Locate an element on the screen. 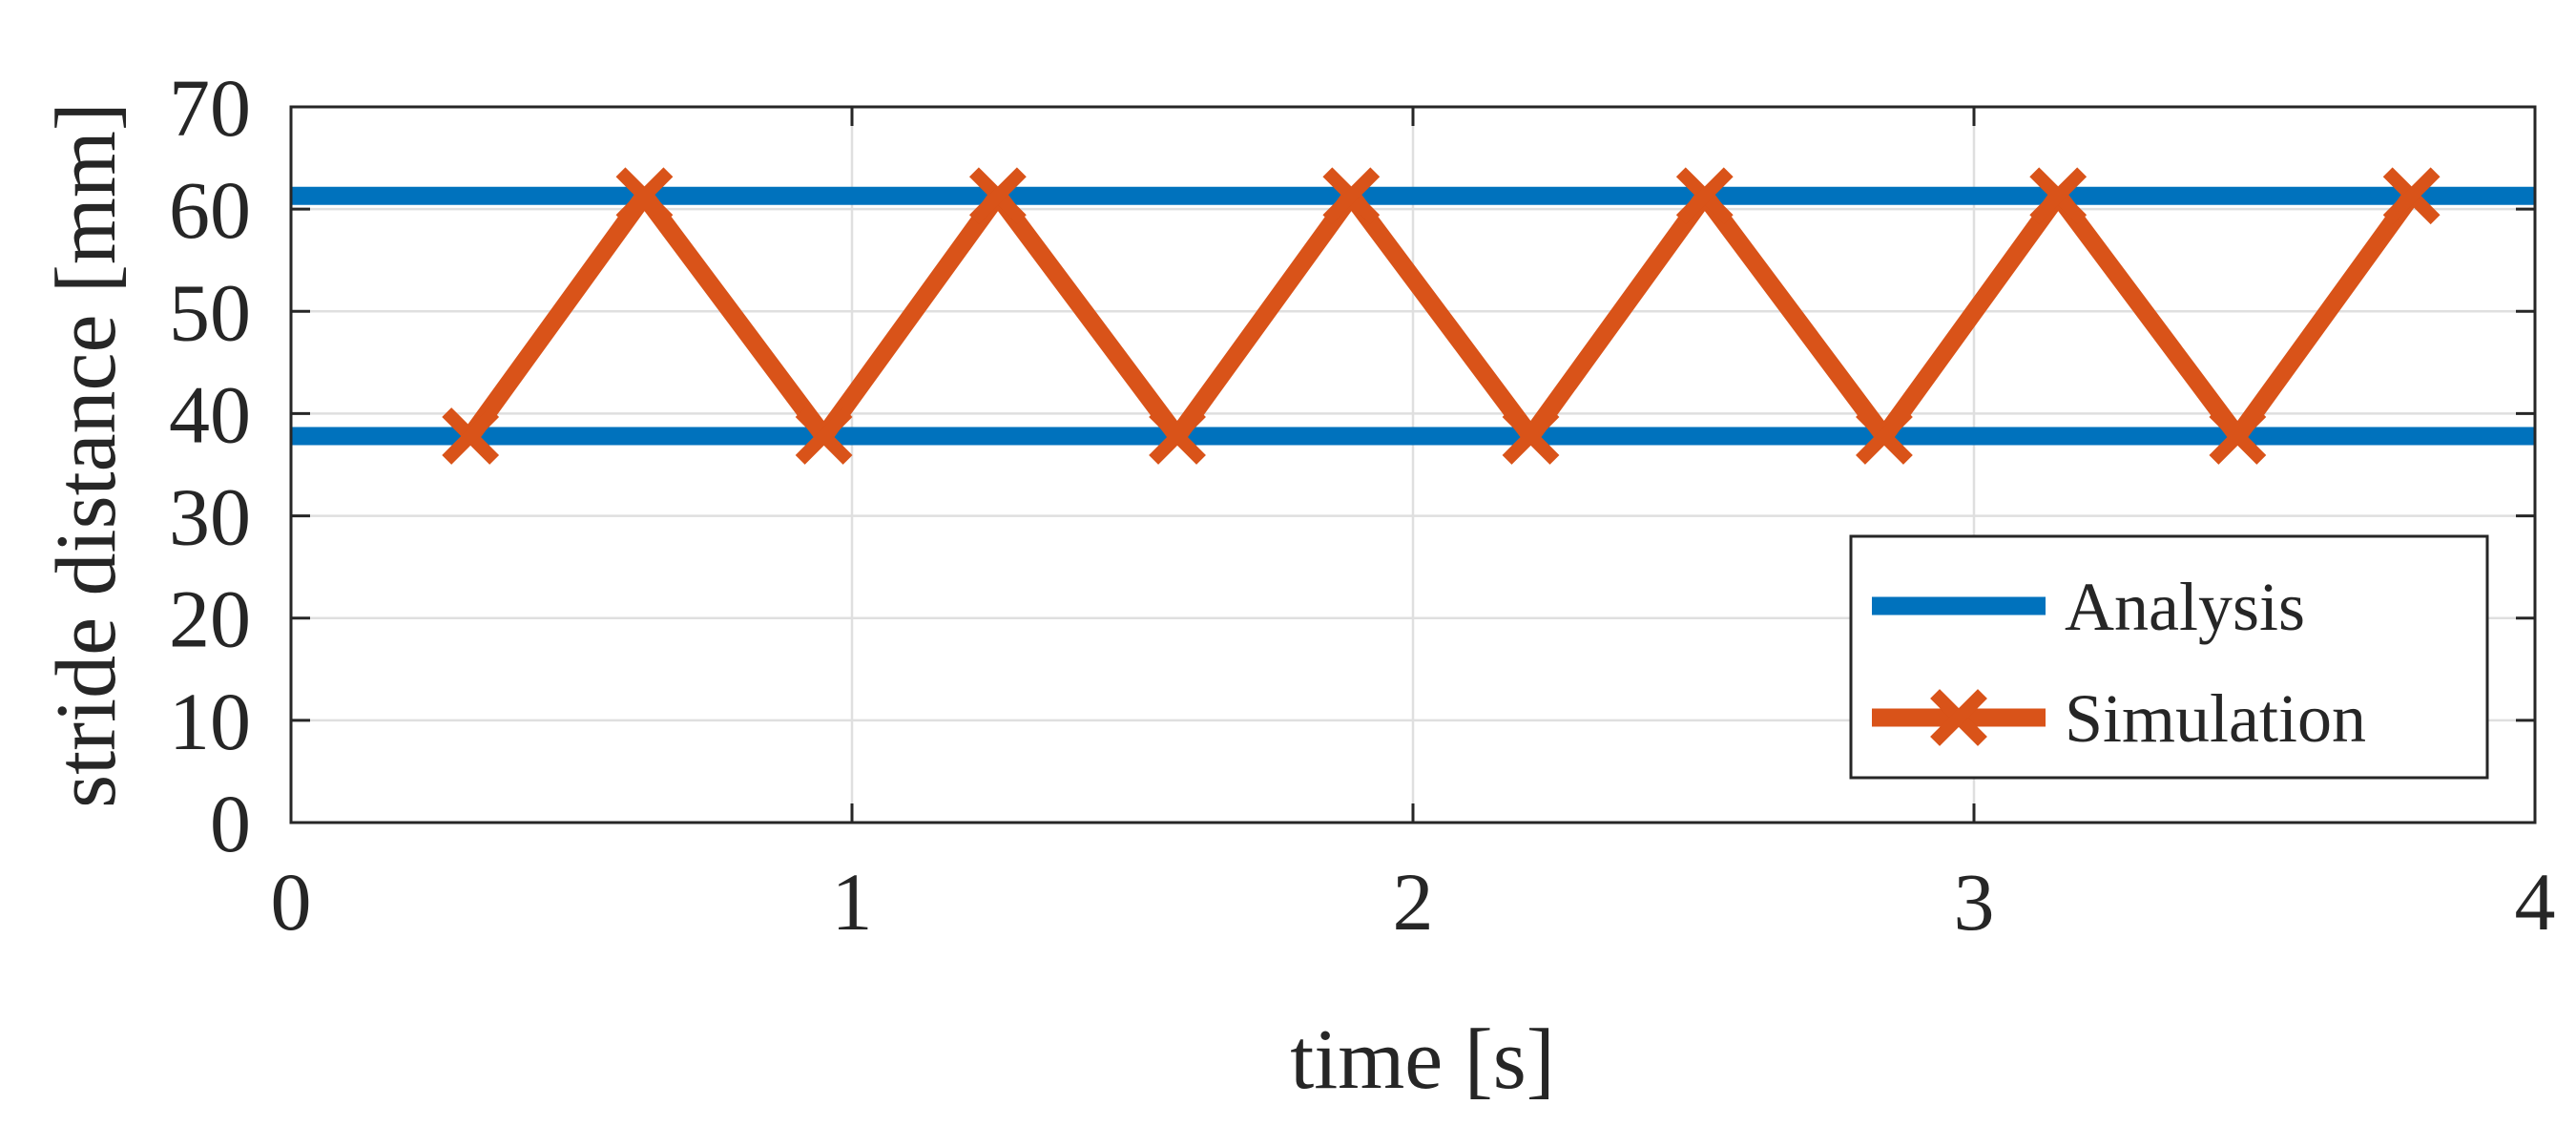 Image resolution: width=2576 pixels, height=1126 pixels. legend-label: Simulation is located at coordinates (2215, 718).